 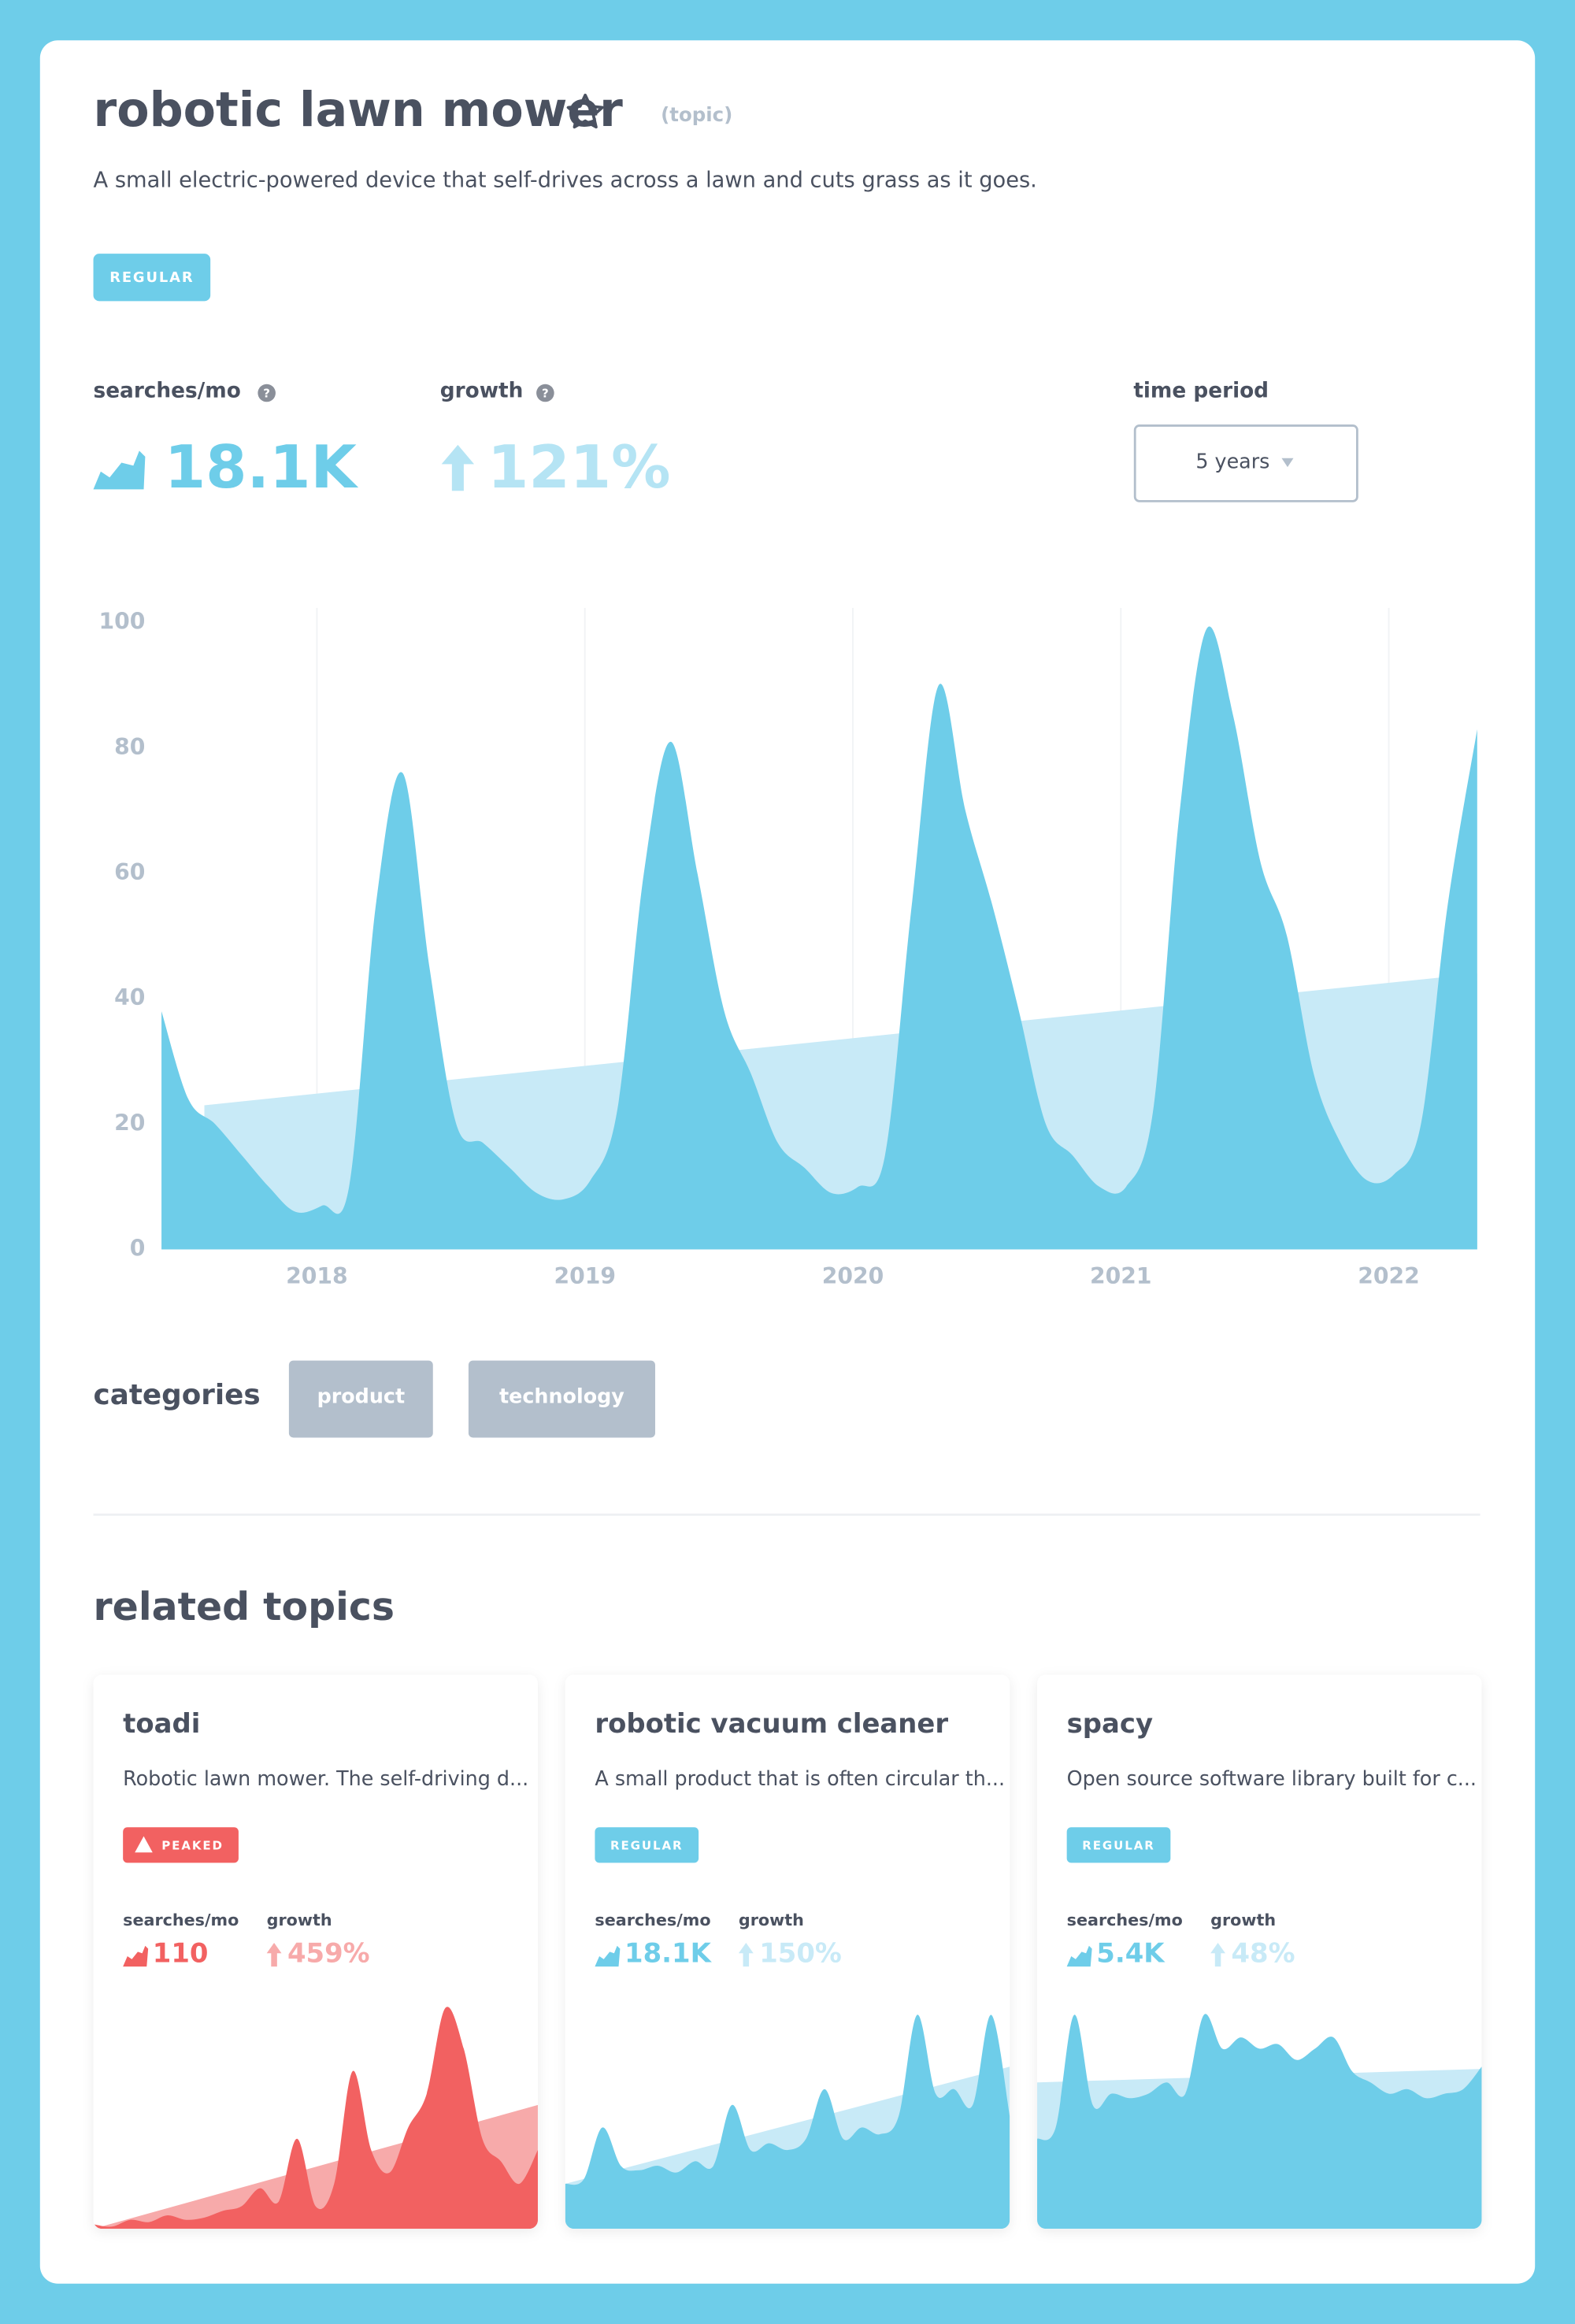 I want to click on y-tick-label: 60, so click(x=129, y=872).